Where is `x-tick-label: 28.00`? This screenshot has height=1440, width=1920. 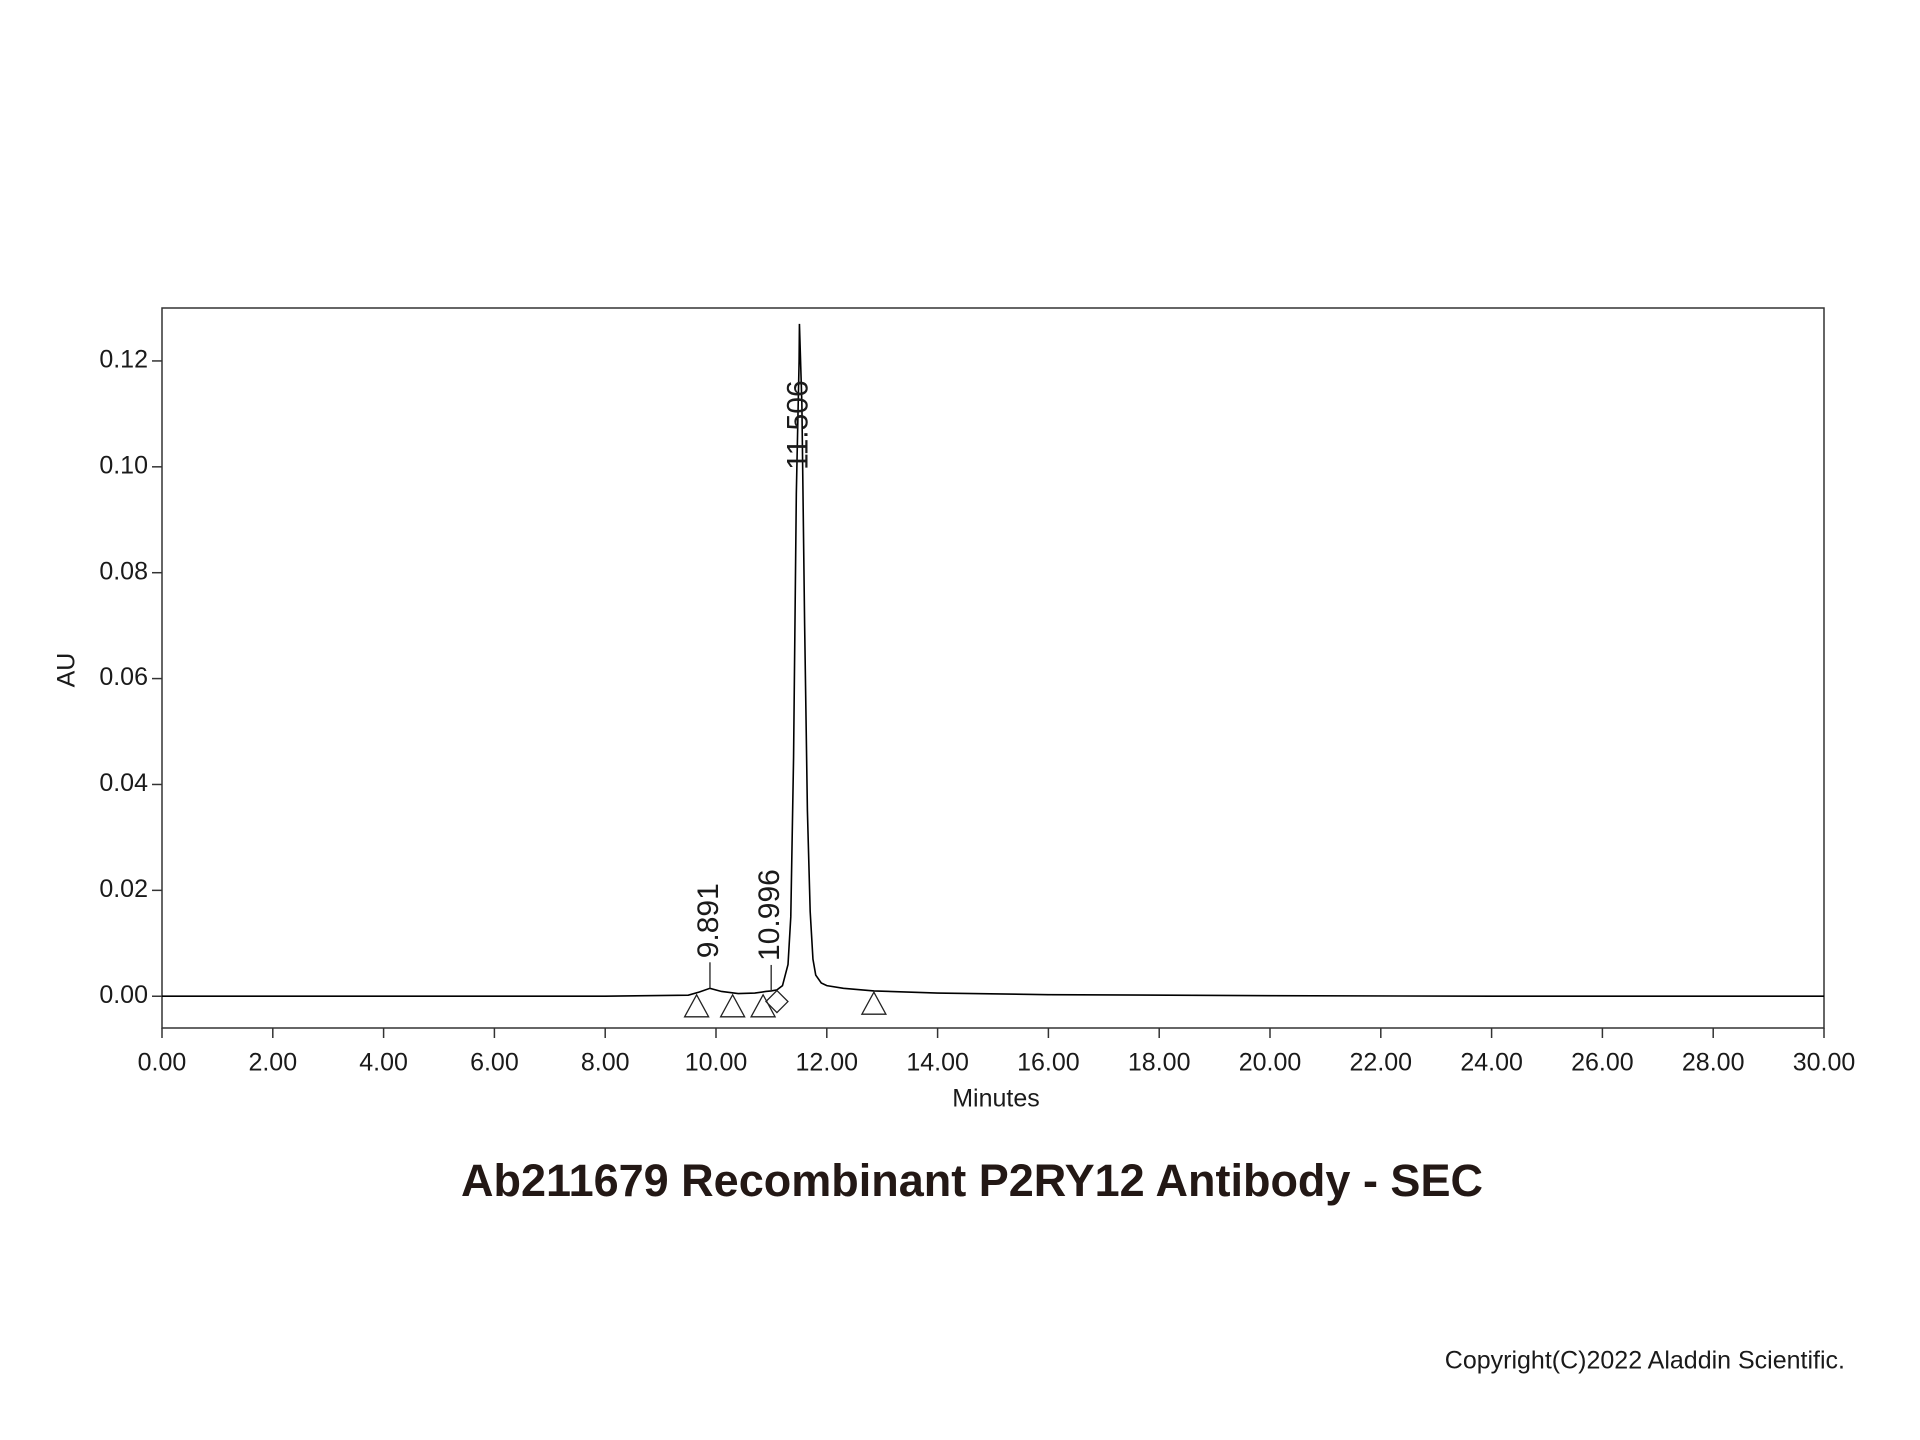 x-tick-label: 28.00 is located at coordinates (1713, 1063).